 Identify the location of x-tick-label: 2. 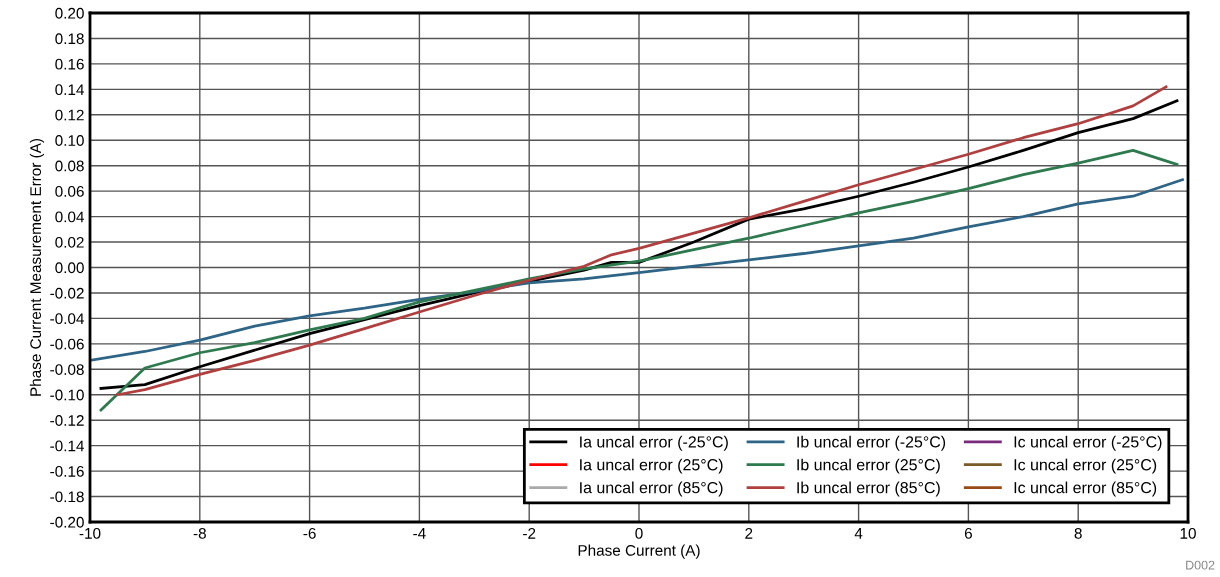
(749, 533).